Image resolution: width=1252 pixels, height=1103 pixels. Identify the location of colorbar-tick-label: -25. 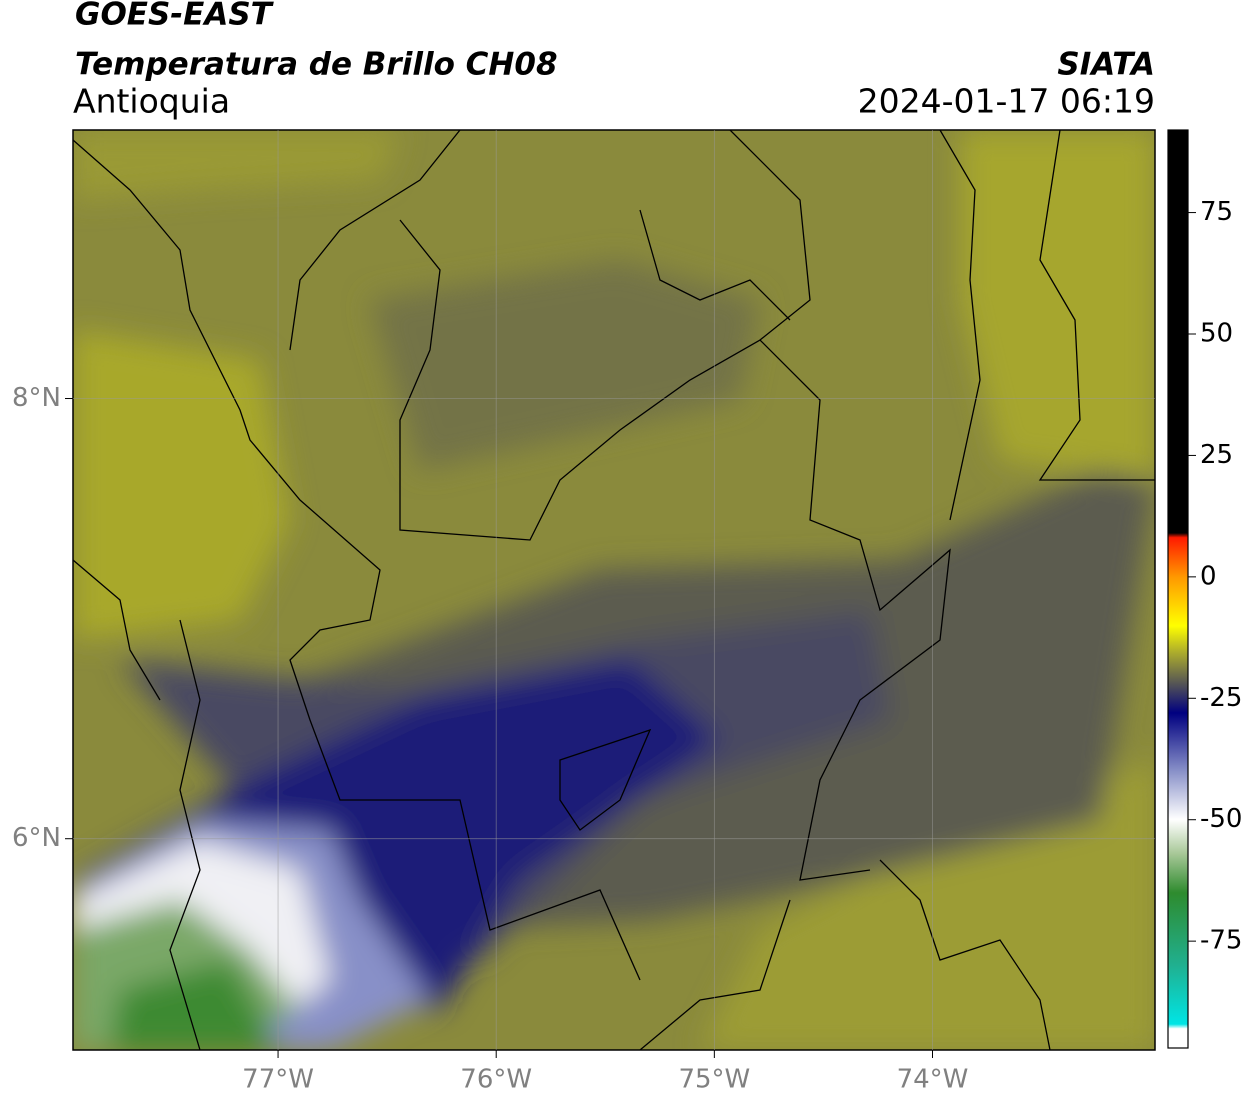
(1221, 698).